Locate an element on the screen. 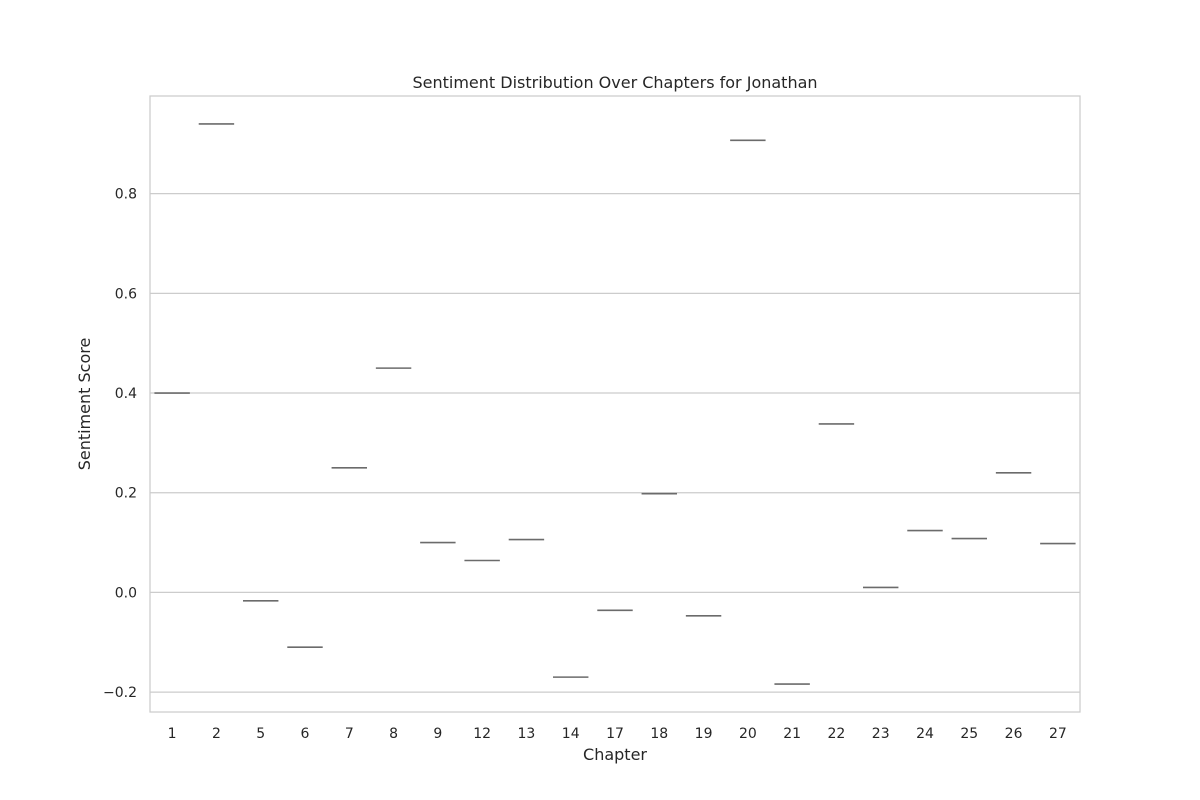  x-tick-label: 8 is located at coordinates (393, 734).